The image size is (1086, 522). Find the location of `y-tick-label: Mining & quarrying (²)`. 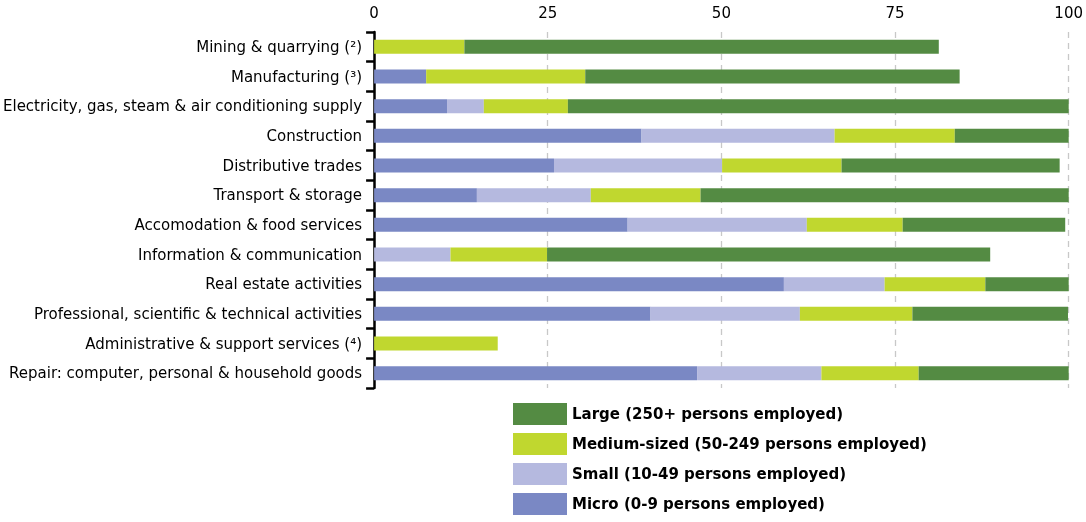

y-tick-label: Mining & quarrying (²) is located at coordinates (279, 46).